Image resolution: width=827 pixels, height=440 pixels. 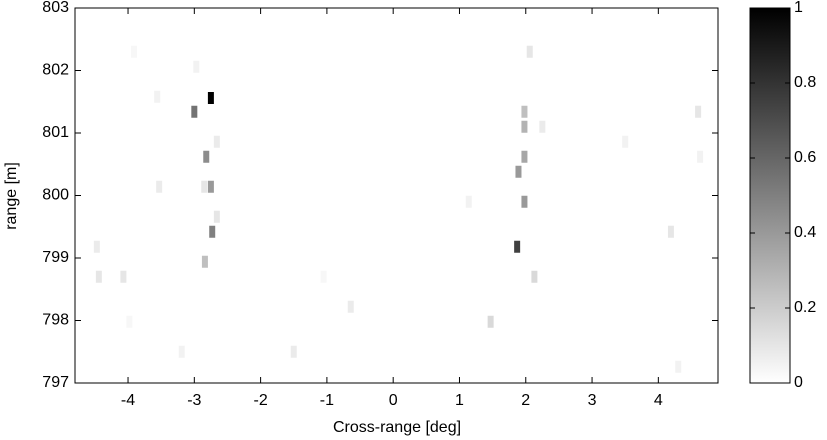 What do you see at coordinates (770, 195) in the screenshot?
I see `colorbar` at bounding box center [770, 195].